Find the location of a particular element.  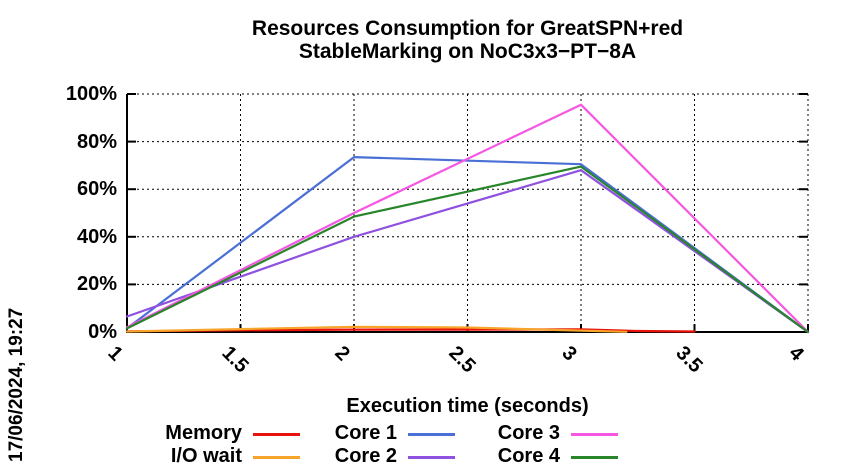

legend-label-core-3: Core 3 is located at coordinates (528, 433).